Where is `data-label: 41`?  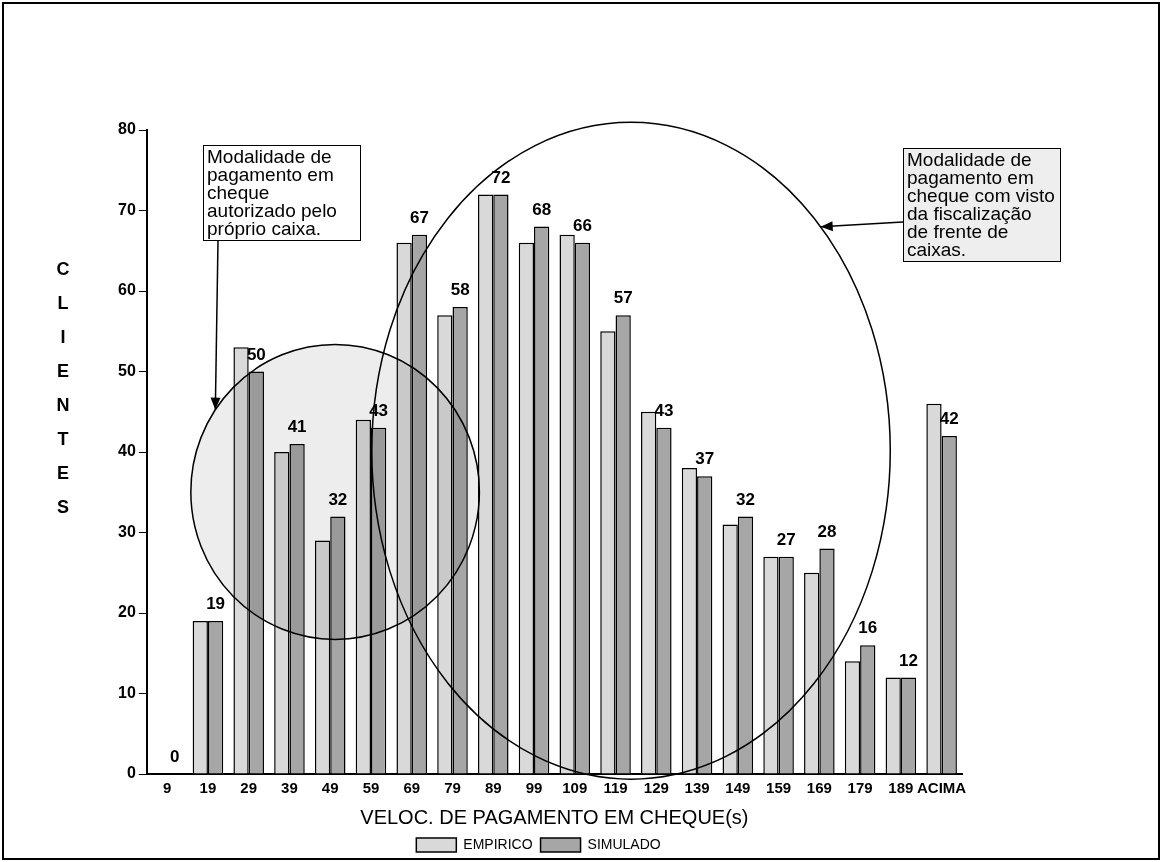
data-label: 41 is located at coordinates (297, 427).